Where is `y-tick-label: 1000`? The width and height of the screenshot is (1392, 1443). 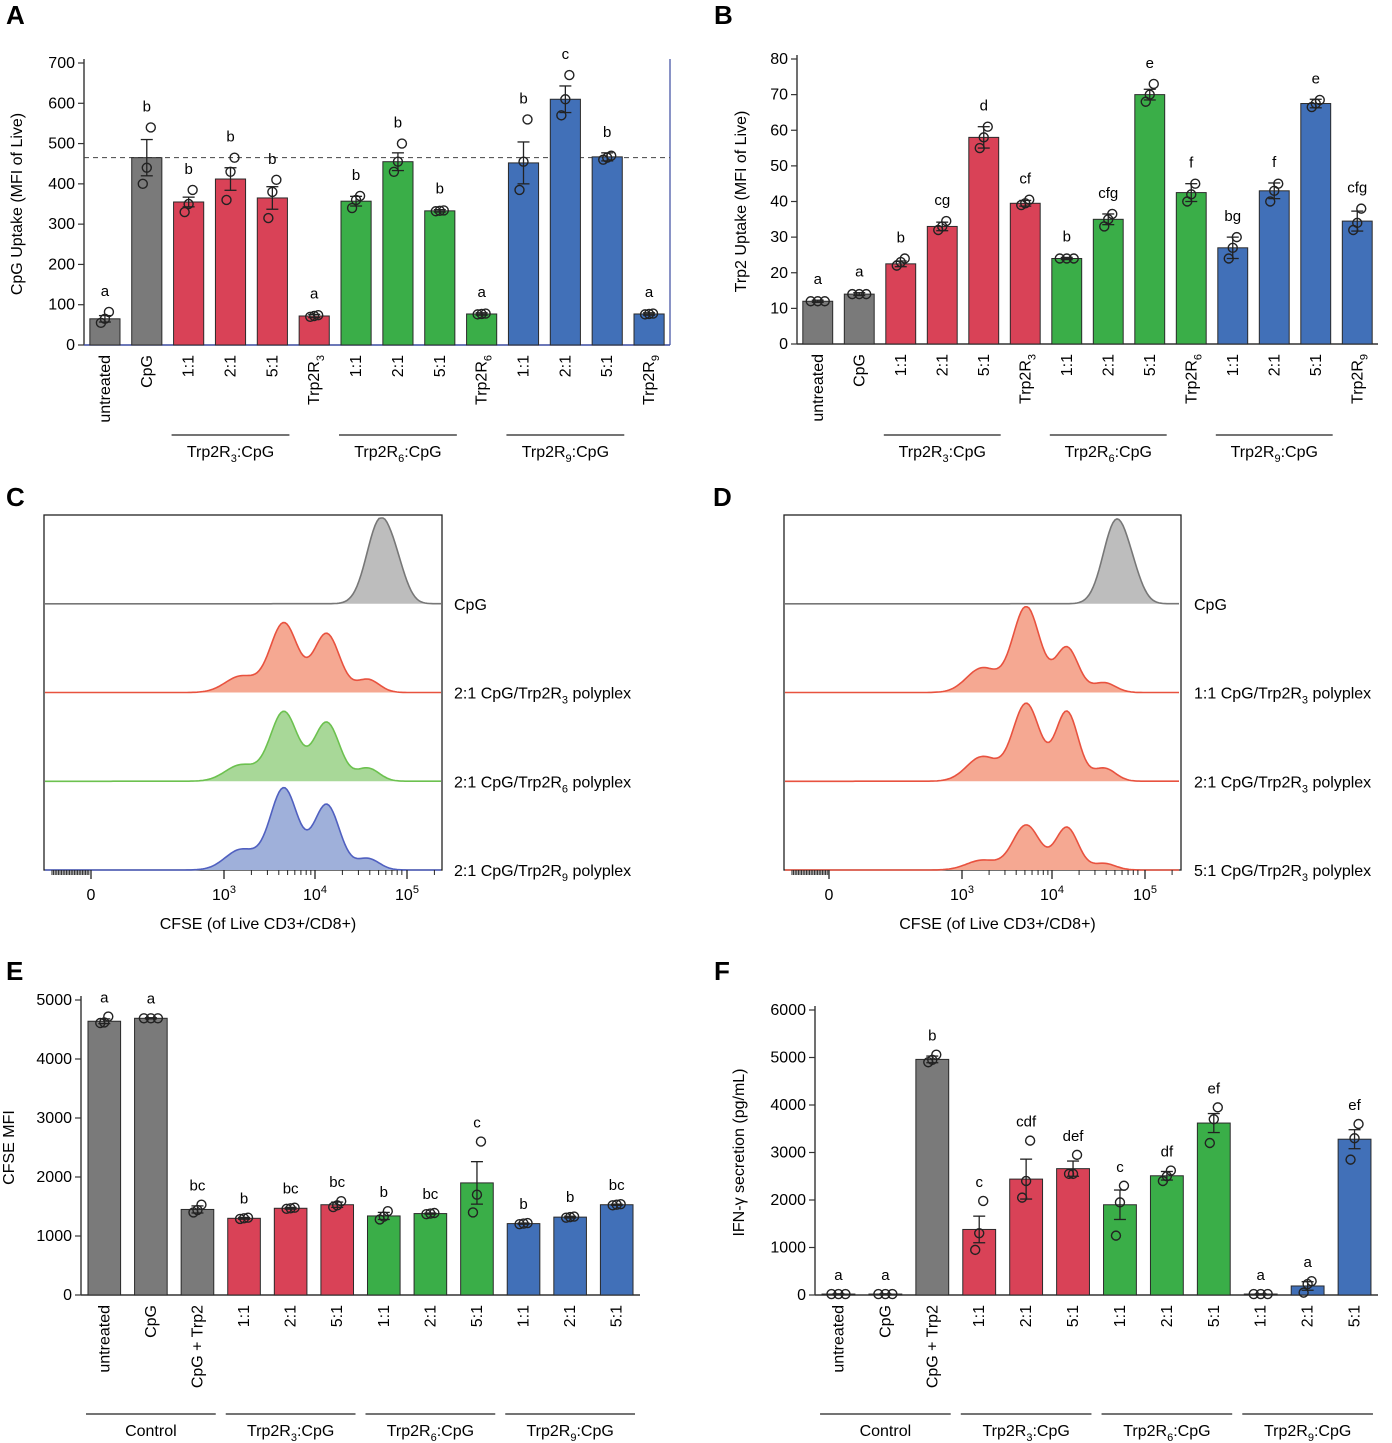
y-tick-label: 1000 is located at coordinates (788, 1248).